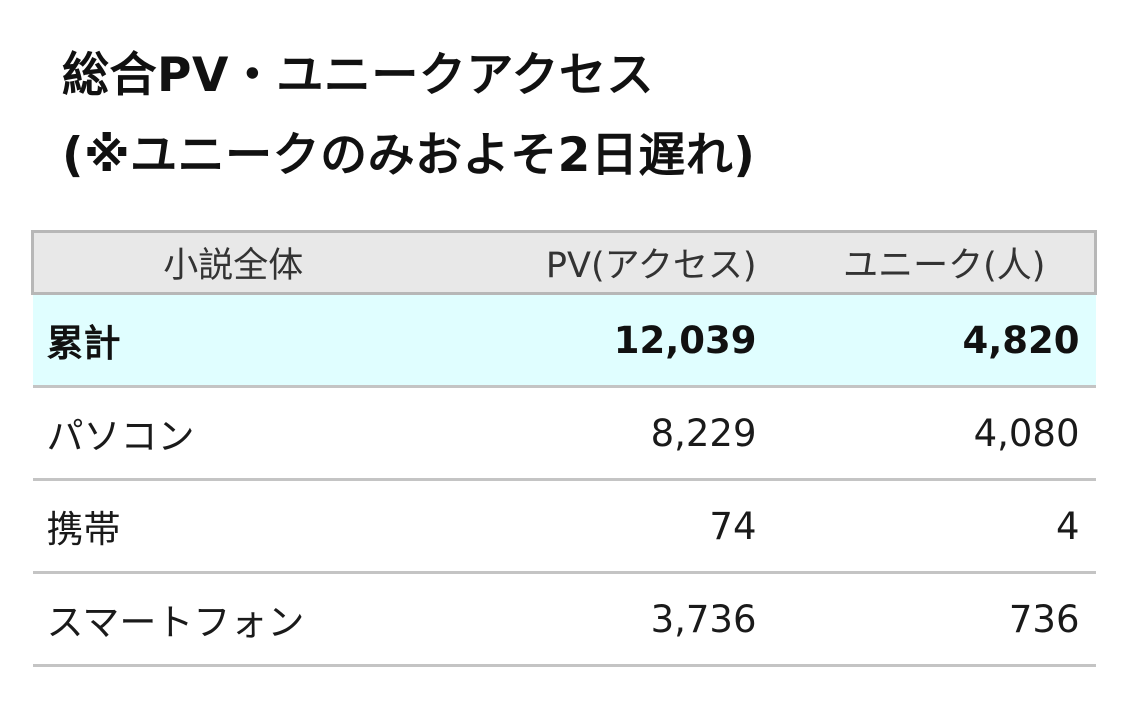 The height and width of the screenshot is (712, 1124). I want to click on row-unique-value: 736, so click(940, 619).